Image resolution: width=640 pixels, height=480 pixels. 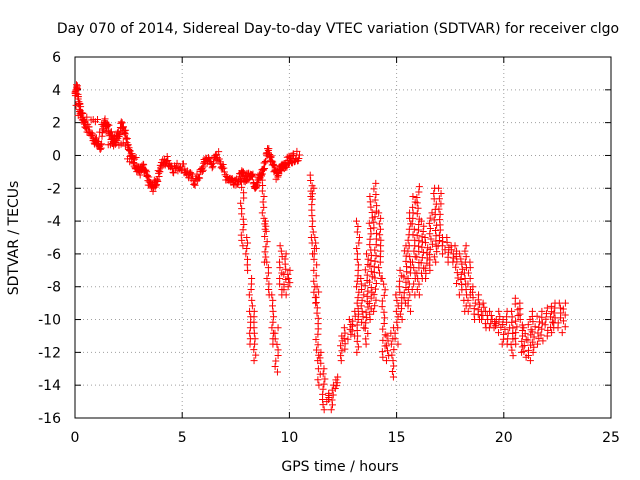 What do you see at coordinates (49, 353) in the screenshot?
I see `y-tick-label: -12` at bounding box center [49, 353].